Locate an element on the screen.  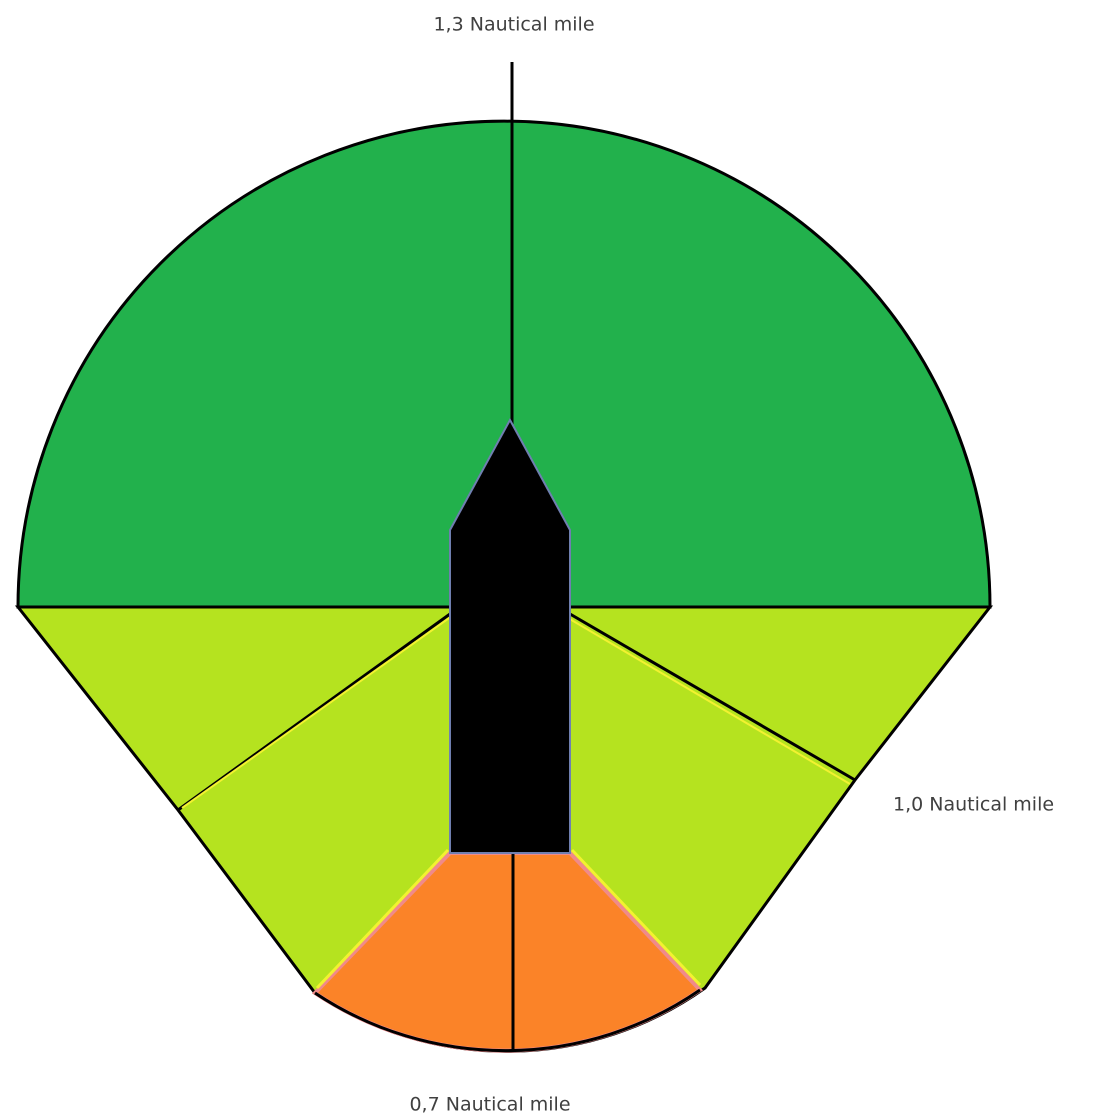
inner-arc is located at coordinates (507, 1020).